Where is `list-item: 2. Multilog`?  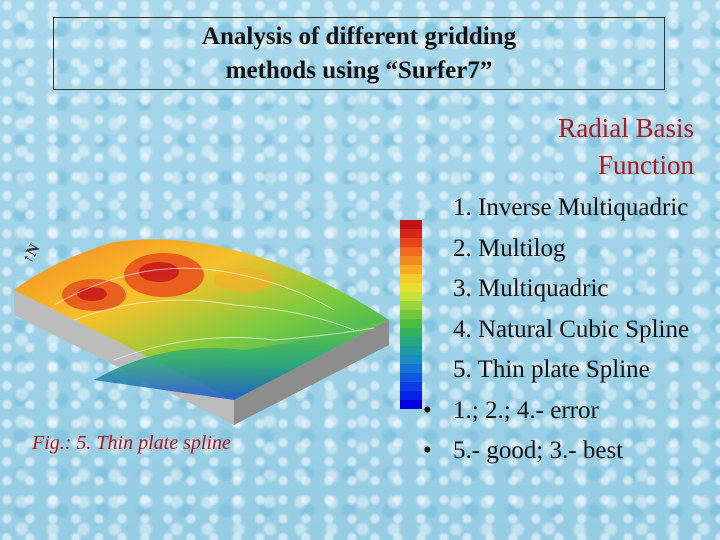
list-item: 2. Multilog is located at coordinates (509, 248).